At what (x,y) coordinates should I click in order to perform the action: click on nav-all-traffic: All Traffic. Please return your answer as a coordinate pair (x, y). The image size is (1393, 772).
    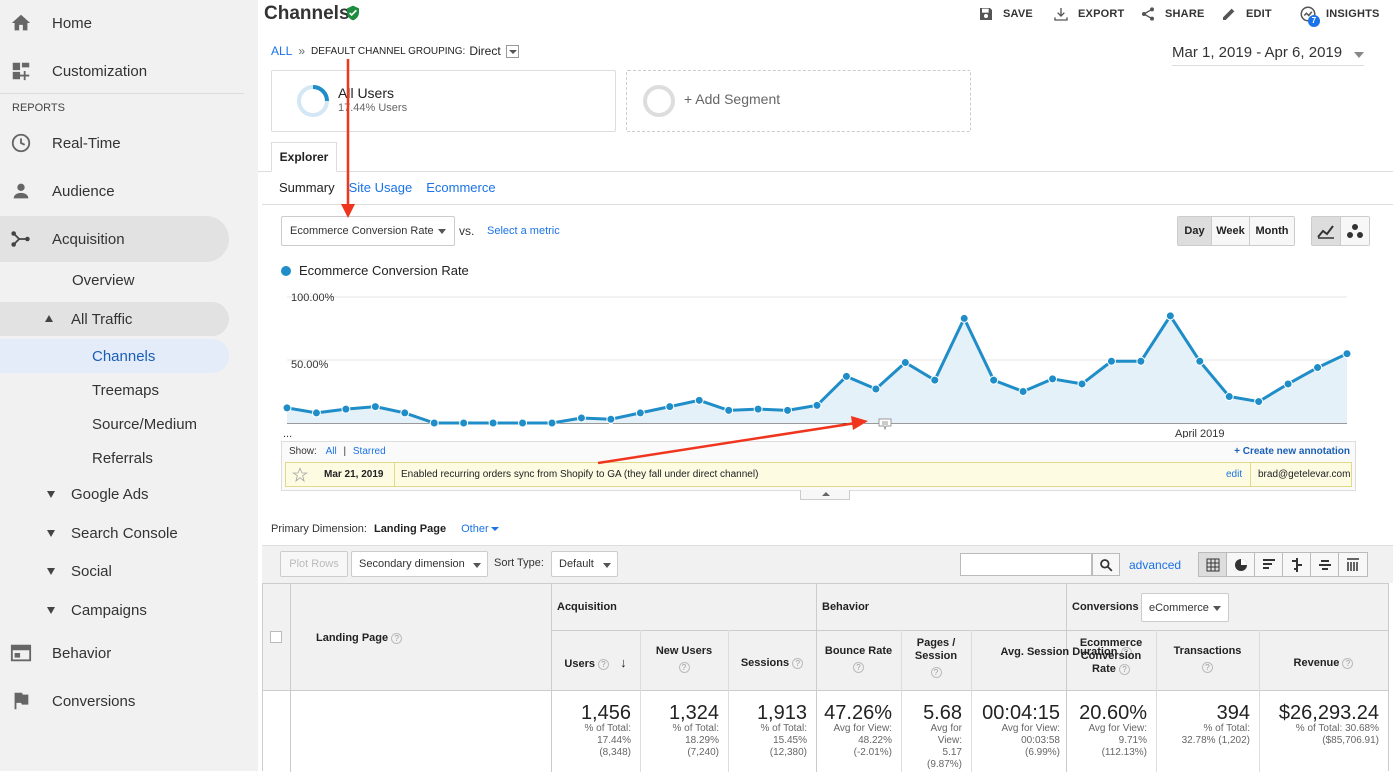
    Looking at the image, I should click on (114, 319).